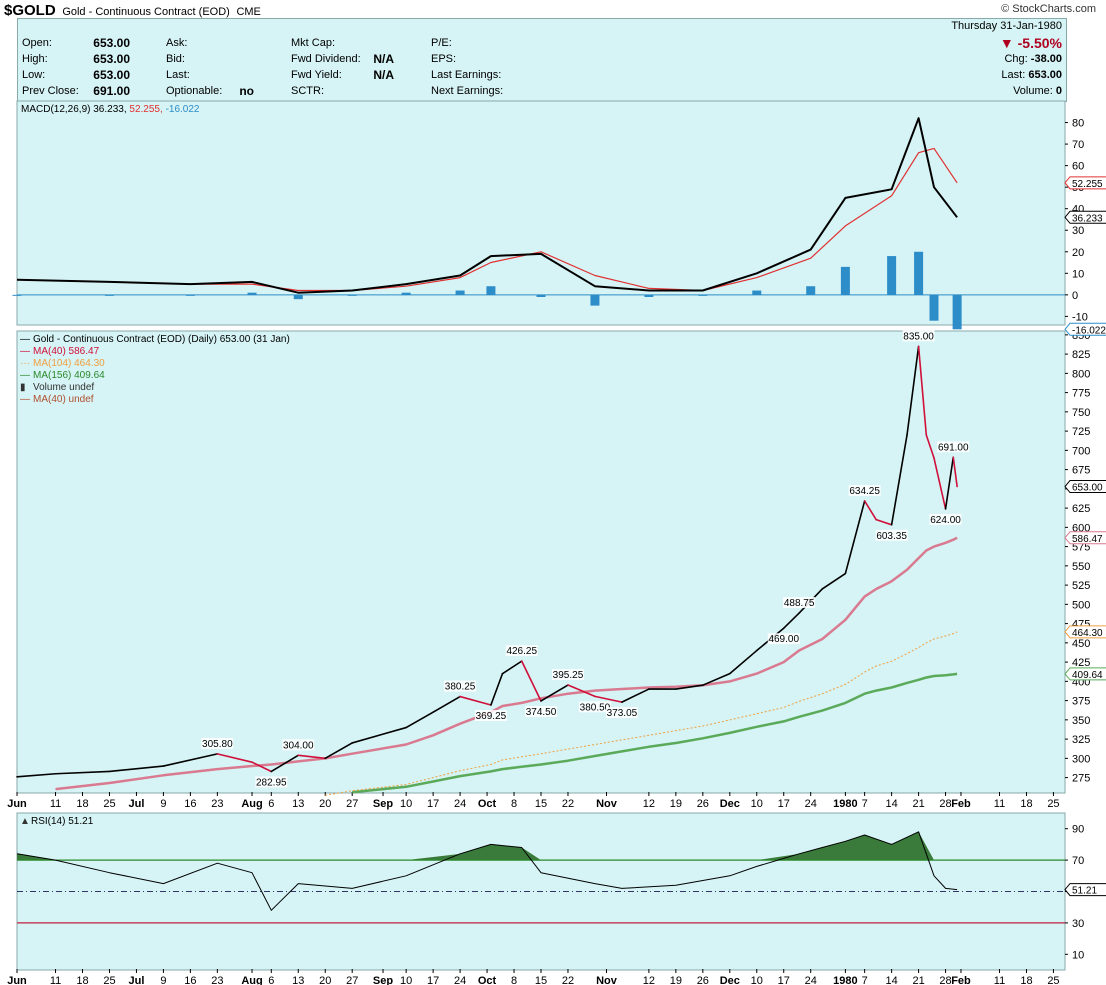 The width and height of the screenshot is (1106, 985). Describe the element at coordinates (1081, 394) in the screenshot. I see `price-y-tick-label: 775` at that location.